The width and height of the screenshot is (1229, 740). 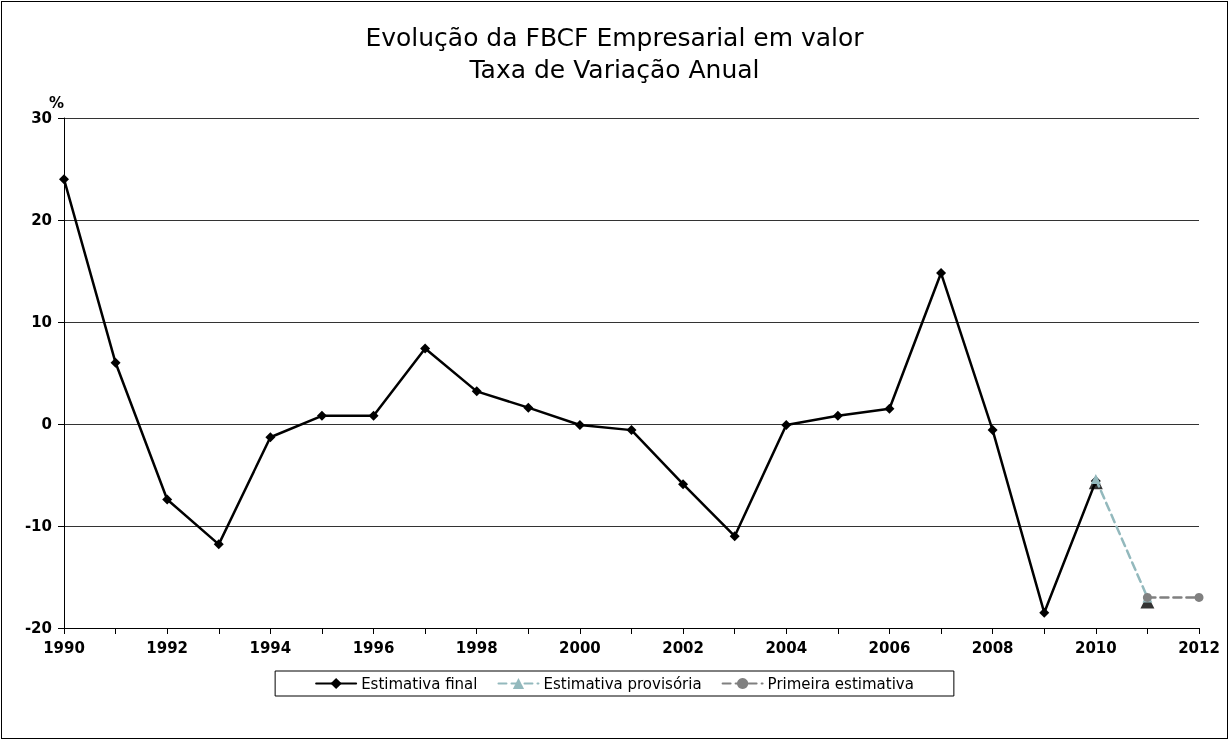 I want to click on x-tick-label: 1998, so click(x=476, y=647).